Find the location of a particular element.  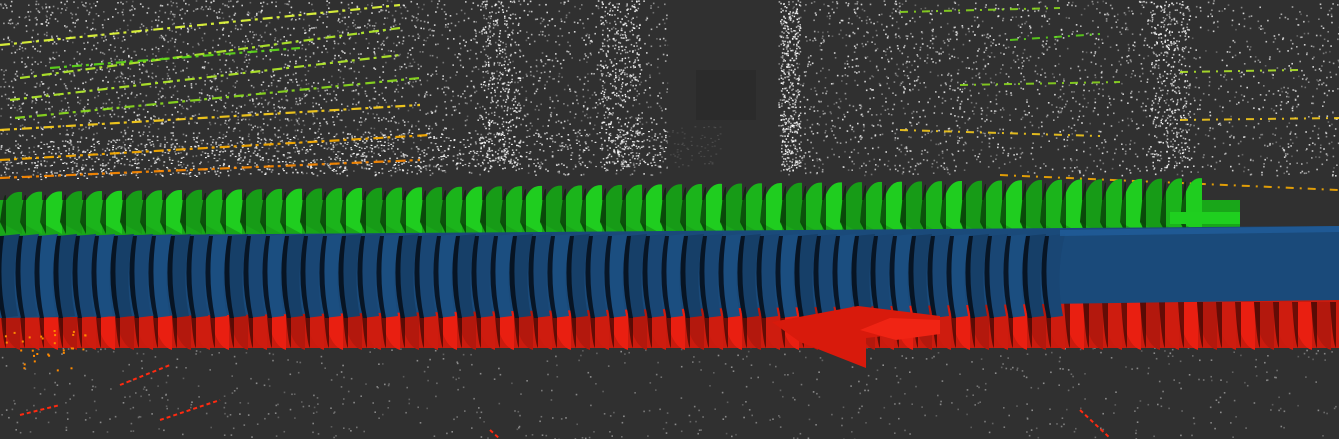

arrow-shaft is located at coordinates (1205, 218).